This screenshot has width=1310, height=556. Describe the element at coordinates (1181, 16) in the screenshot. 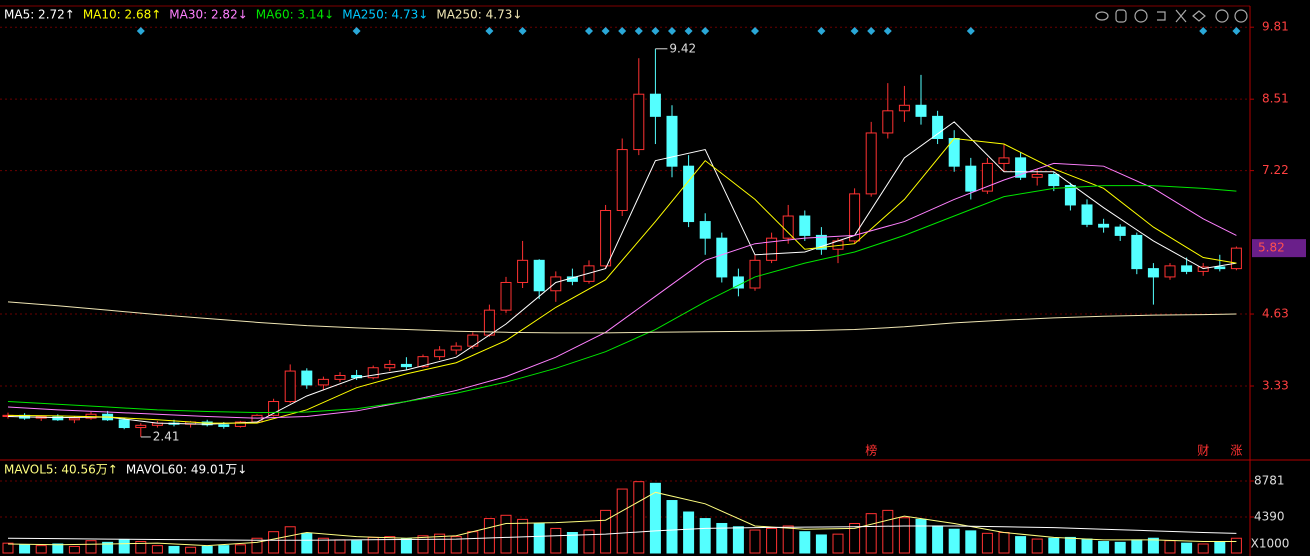

I see `cut-icon` at that location.